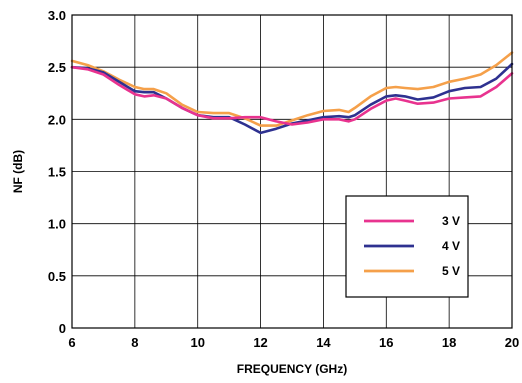 The image size is (522, 383). I want to click on x-tick-label: 10, so click(197, 342).